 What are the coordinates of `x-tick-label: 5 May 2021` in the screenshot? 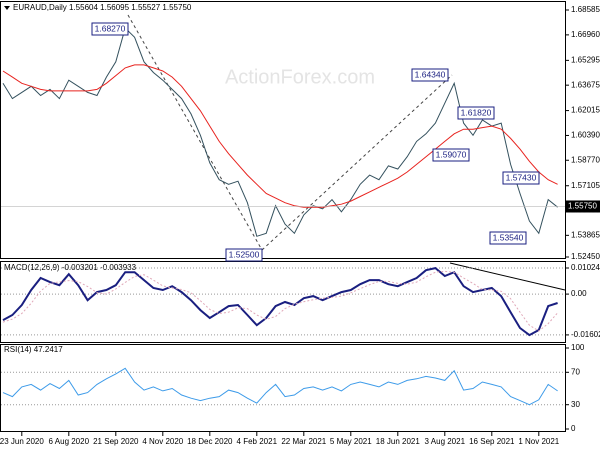 It's located at (351, 441).